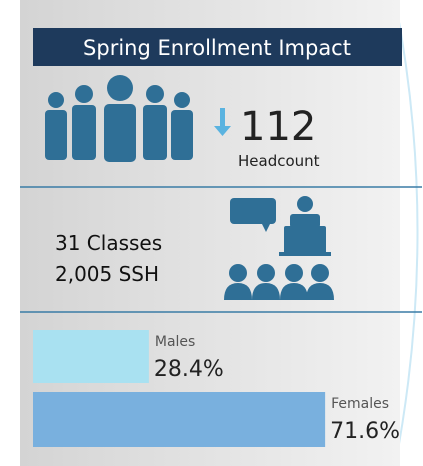 The image size is (423, 466). Describe the element at coordinates (279, 248) in the screenshot. I see `classroom-icon` at that location.